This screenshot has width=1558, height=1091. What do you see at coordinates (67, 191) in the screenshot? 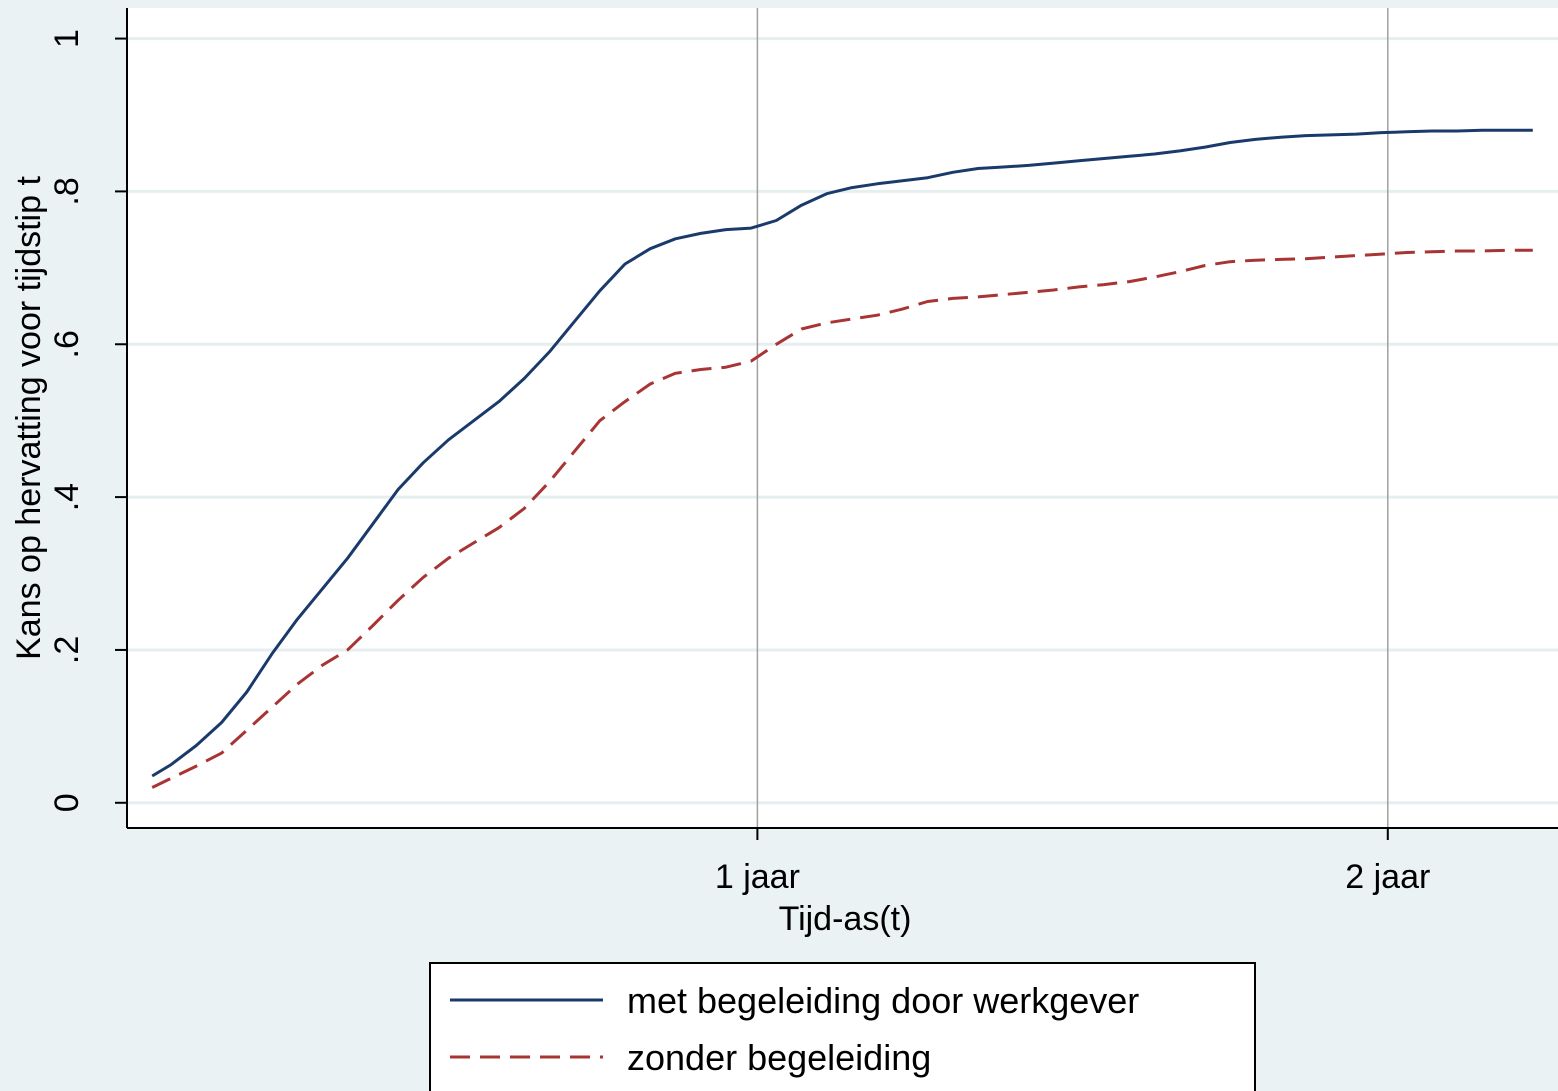
I see `y-tick-label: .8` at bounding box center [67, 191].